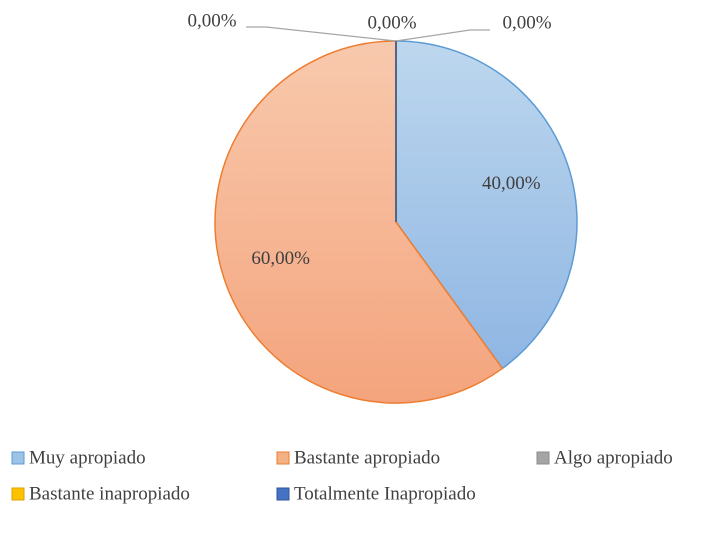  I want to click on legend-label: Bastante apropiado, so click(367, 457).